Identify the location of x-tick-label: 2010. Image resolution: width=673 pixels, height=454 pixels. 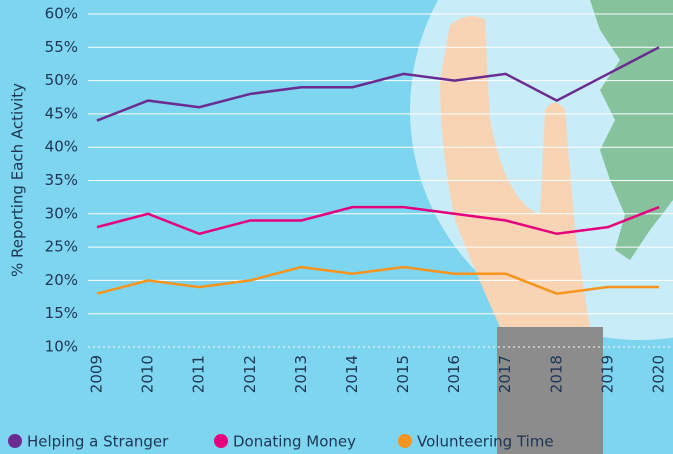
(148, 374).